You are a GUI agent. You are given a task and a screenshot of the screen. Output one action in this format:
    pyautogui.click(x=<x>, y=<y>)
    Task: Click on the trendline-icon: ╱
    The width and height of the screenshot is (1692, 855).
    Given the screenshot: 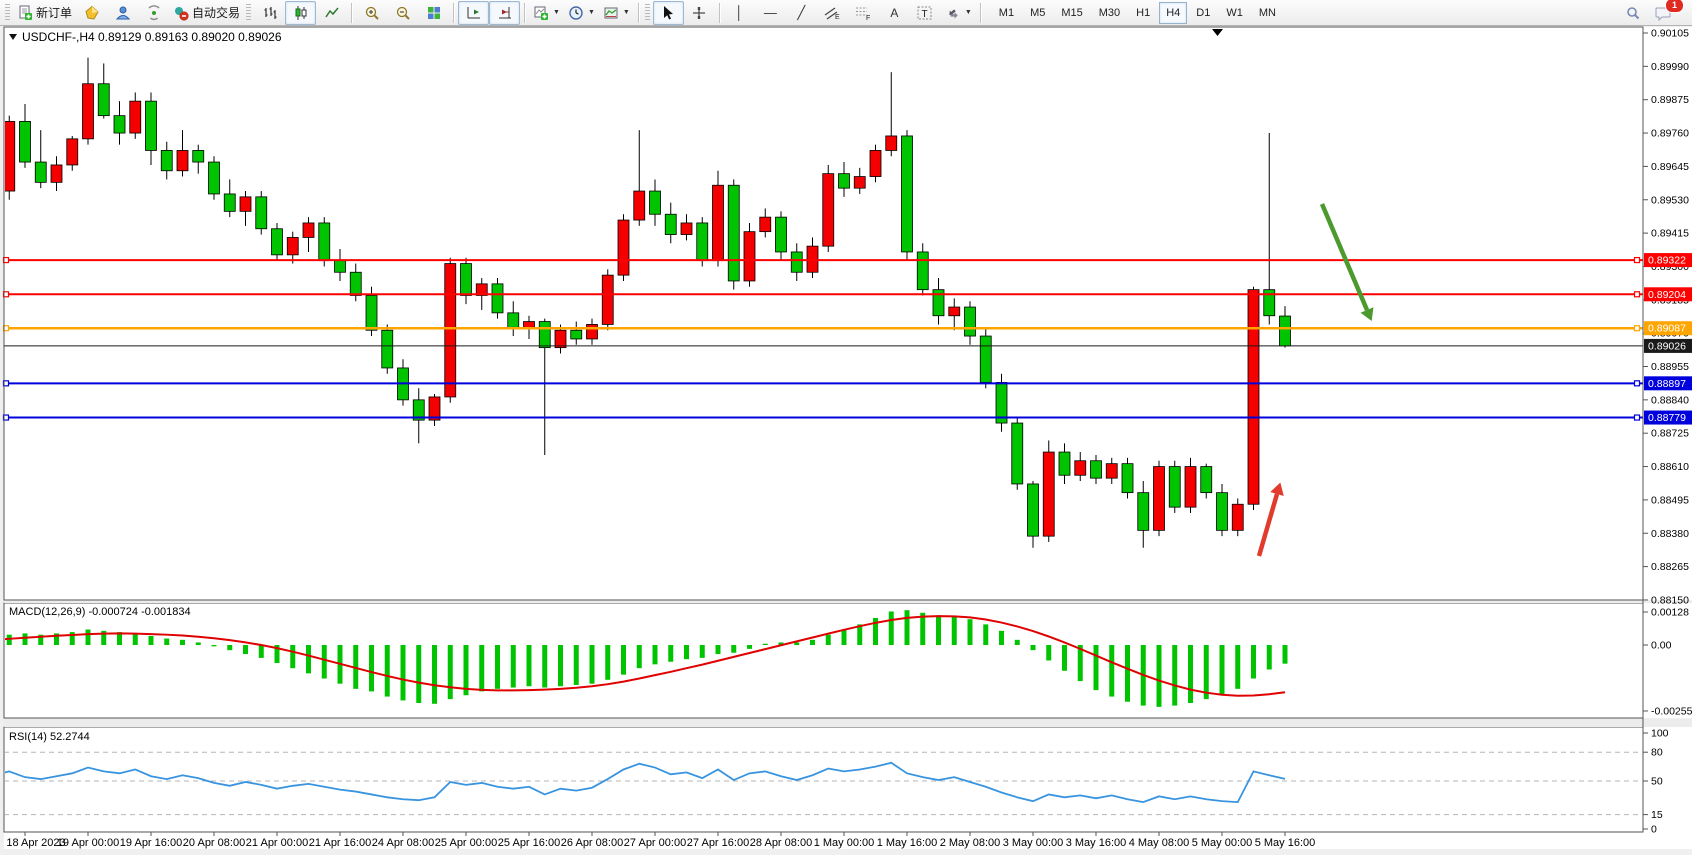 What is the action you would take?
    pyautogui.click(x=801, y=12)
    